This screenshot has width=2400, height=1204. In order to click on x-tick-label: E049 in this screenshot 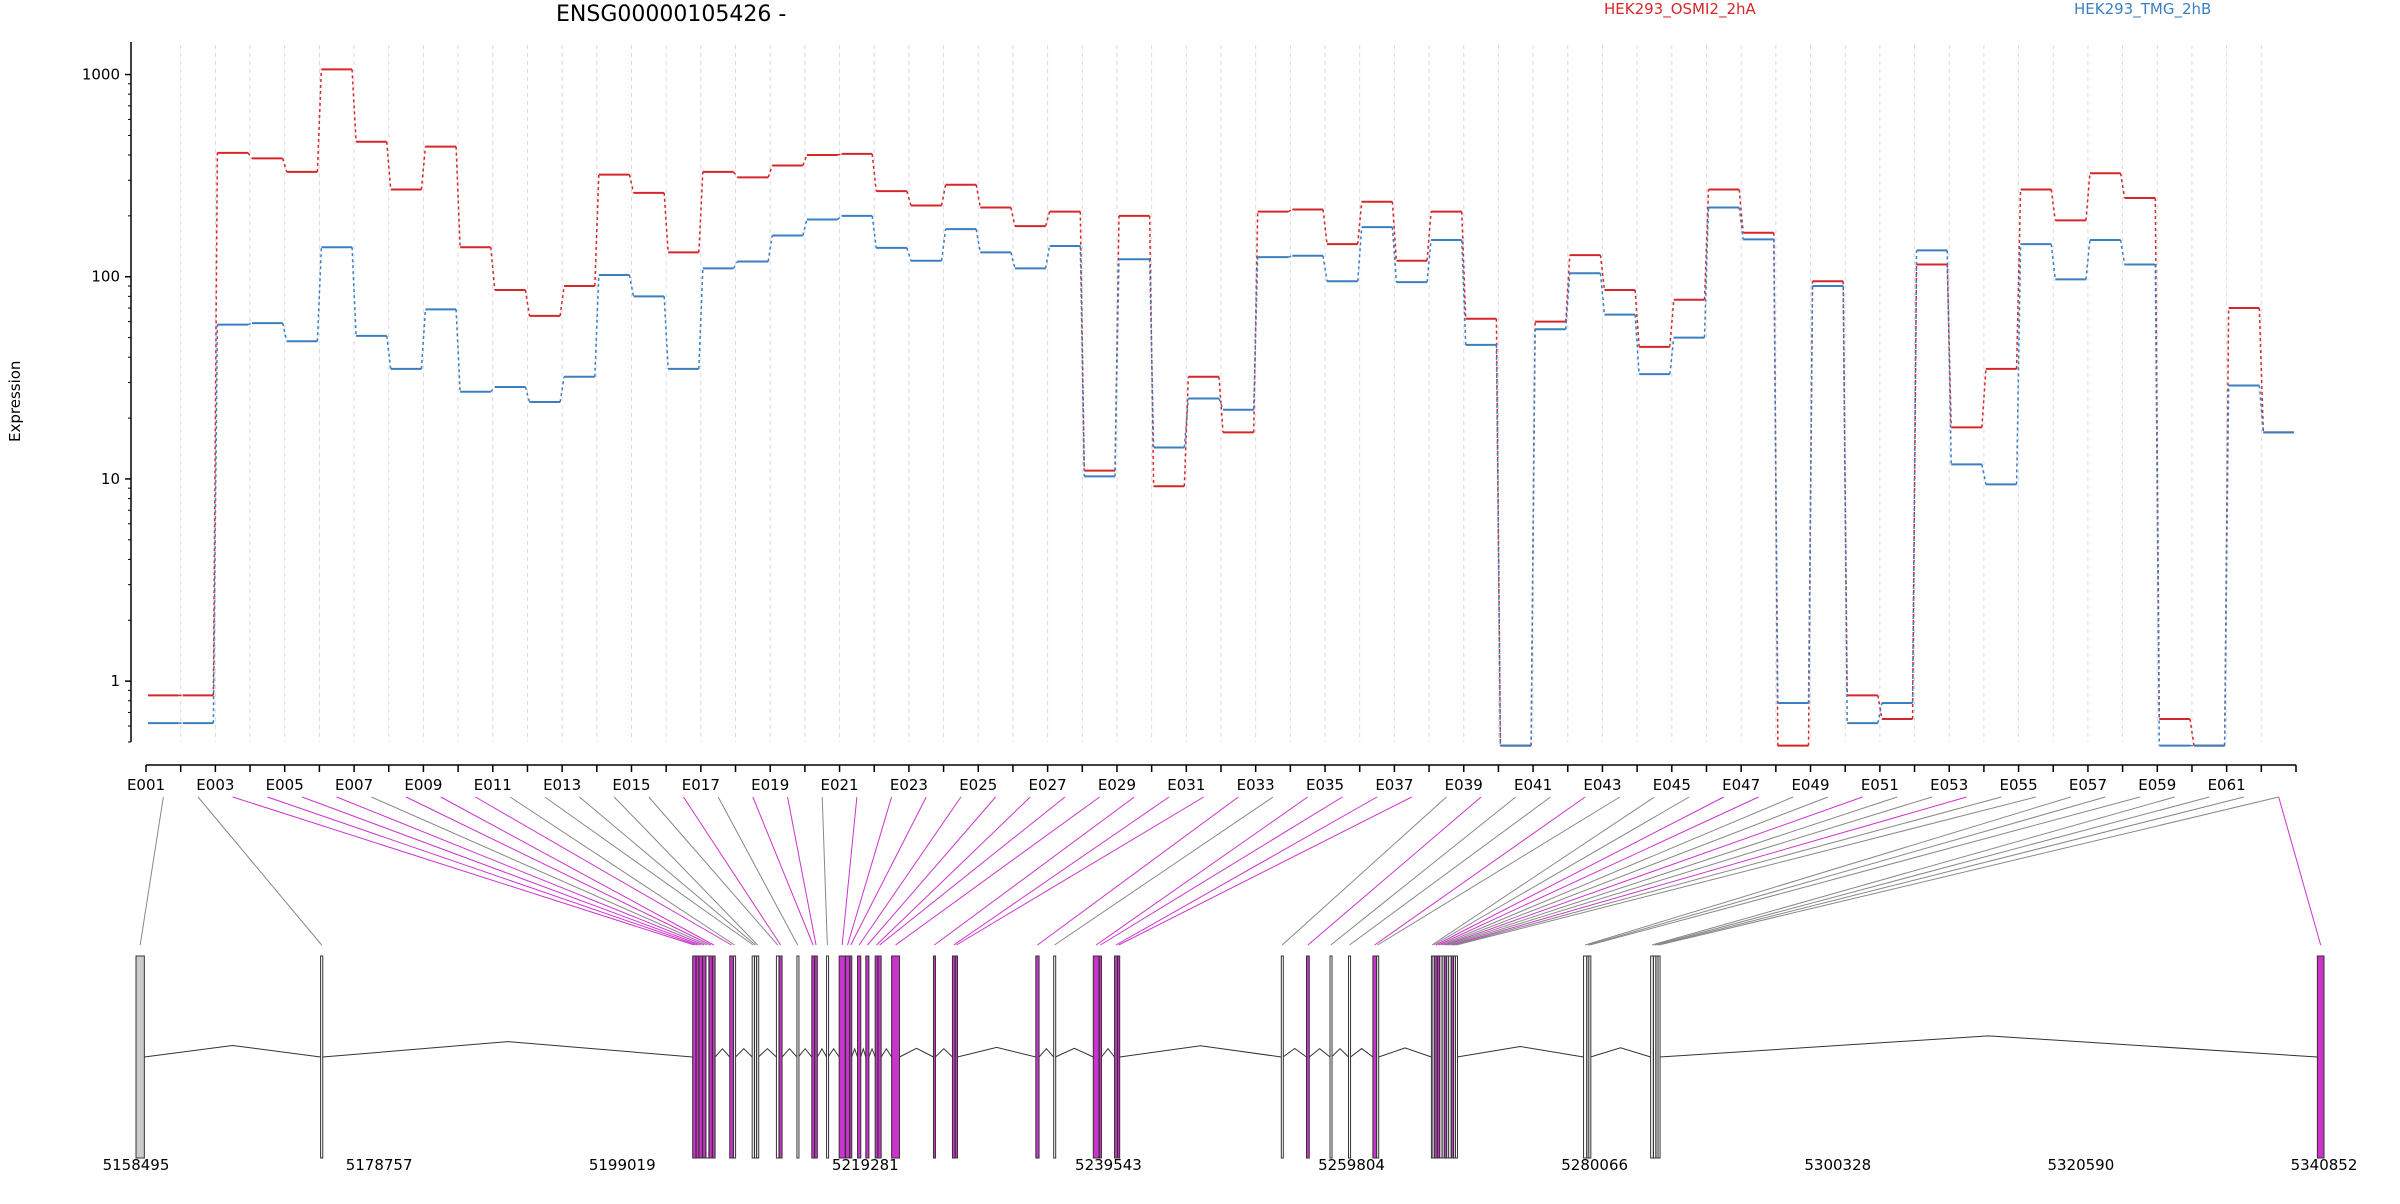, I will do `click(1810, 785)`.